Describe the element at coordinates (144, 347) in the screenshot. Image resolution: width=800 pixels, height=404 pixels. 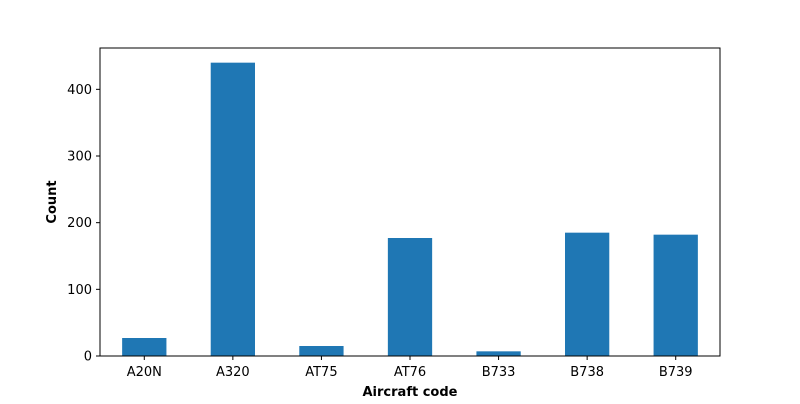
I see `bar-a20n` at that location.